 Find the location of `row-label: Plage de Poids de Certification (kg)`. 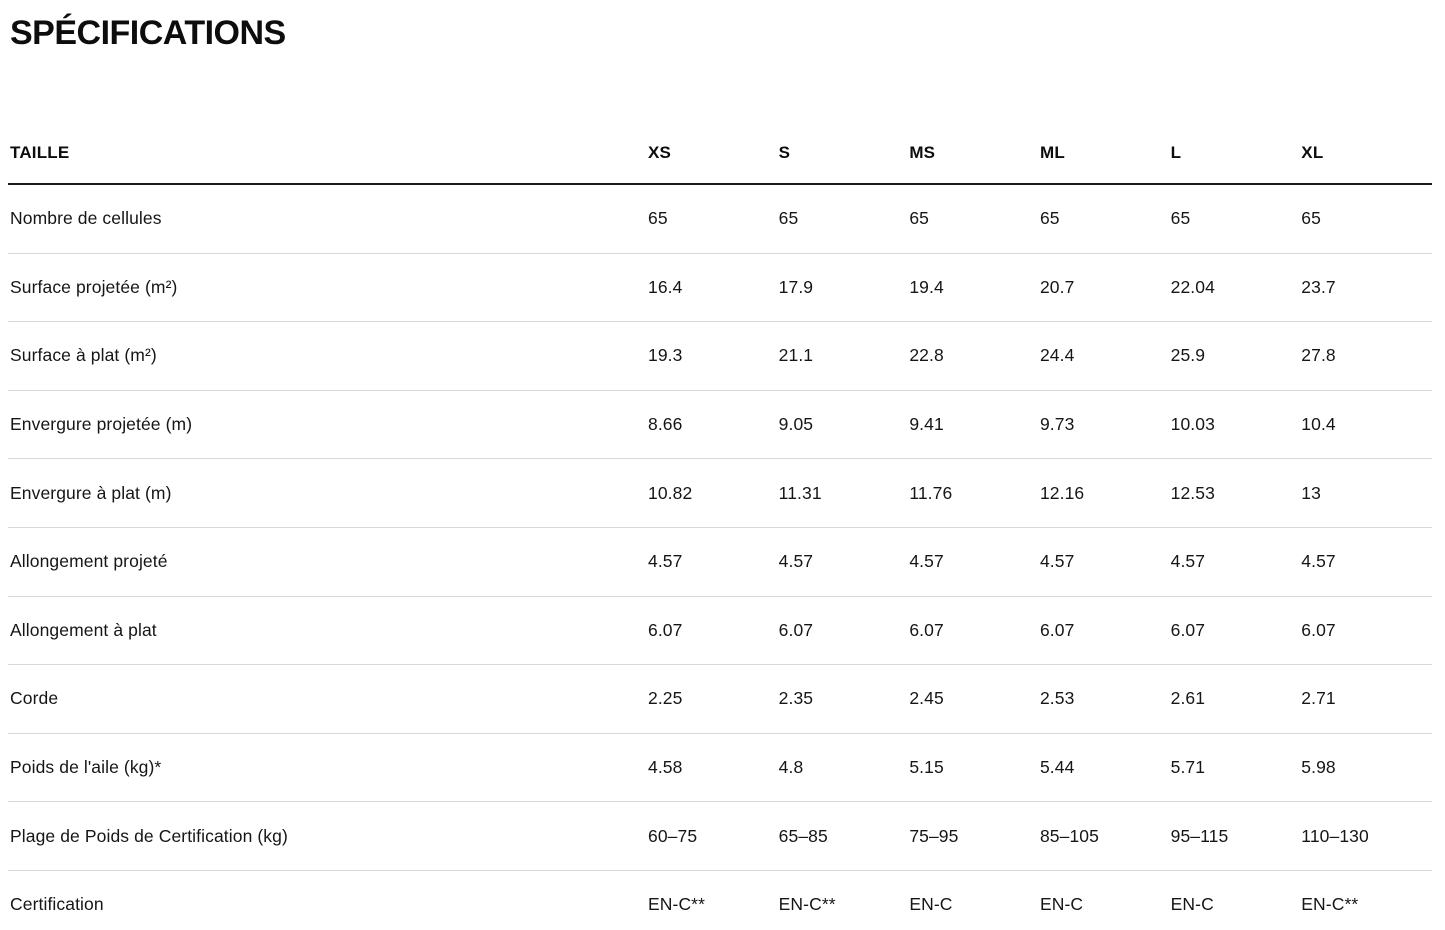

row-label: Plage de Poids de Certification (kg) is located at coordinates (328, 836).